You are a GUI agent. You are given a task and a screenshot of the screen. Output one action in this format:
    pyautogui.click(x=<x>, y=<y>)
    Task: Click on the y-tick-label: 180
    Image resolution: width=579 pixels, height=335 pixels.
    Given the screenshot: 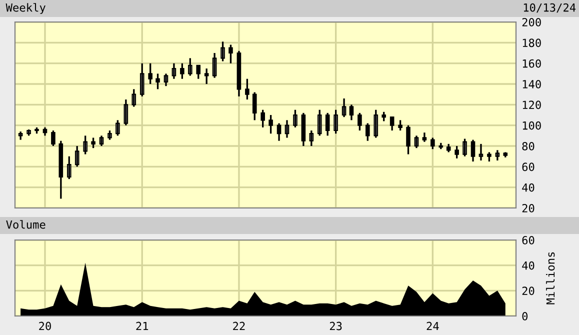 What is the action you would take?
    pyautogui.click(x=531, y=43)
    